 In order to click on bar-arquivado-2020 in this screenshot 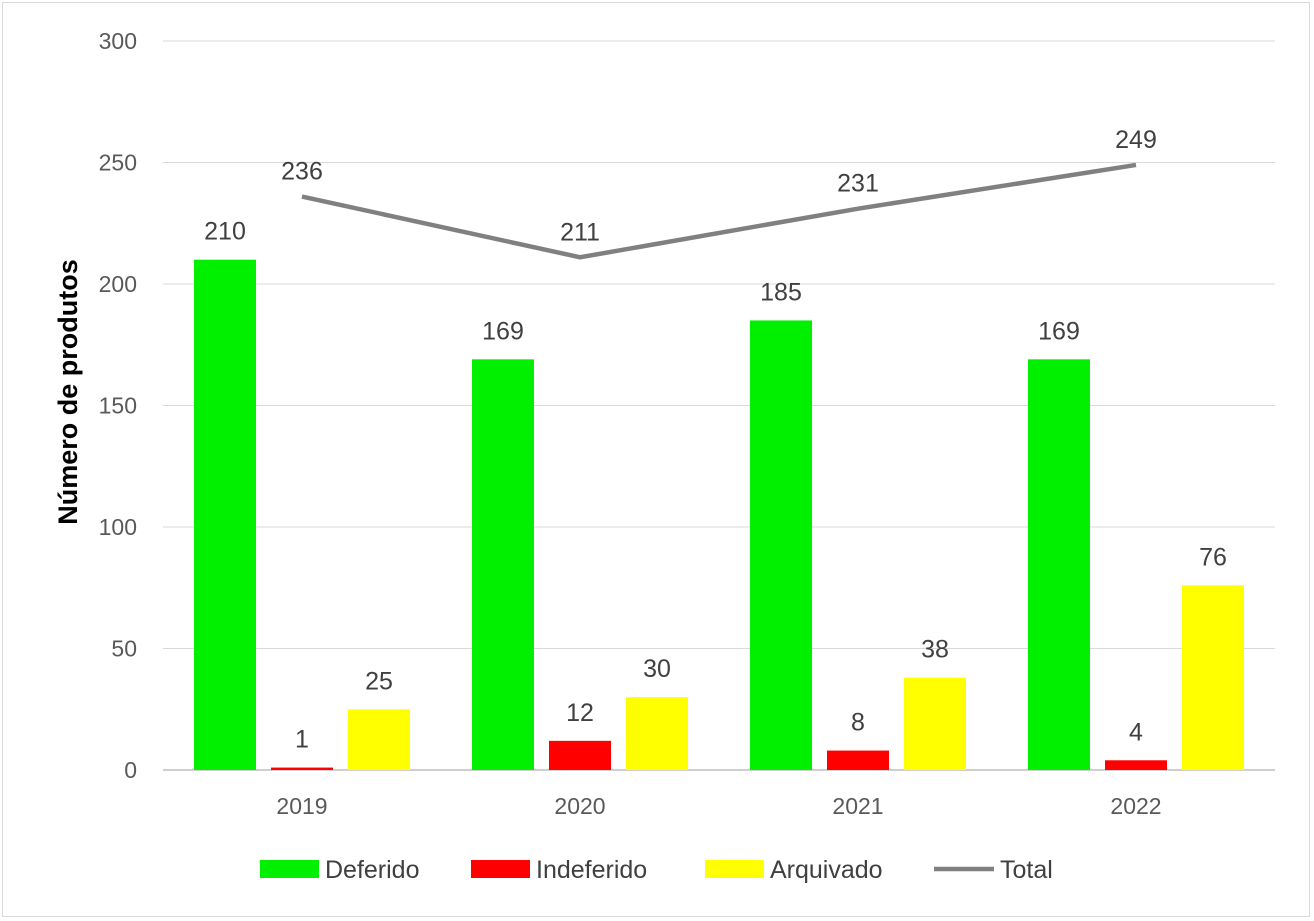, I will do `click(657, 733)`.